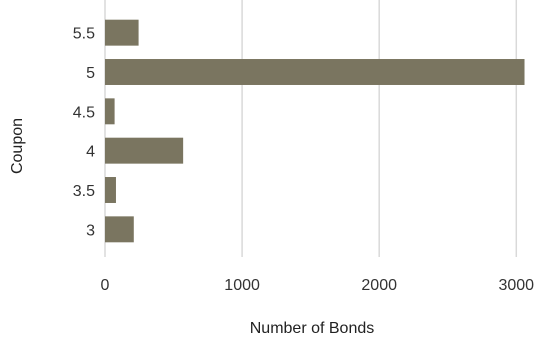  Describe the element at coordinates (242, 285) in the screenshot. I see `x-tick-label: 1000` at that location.